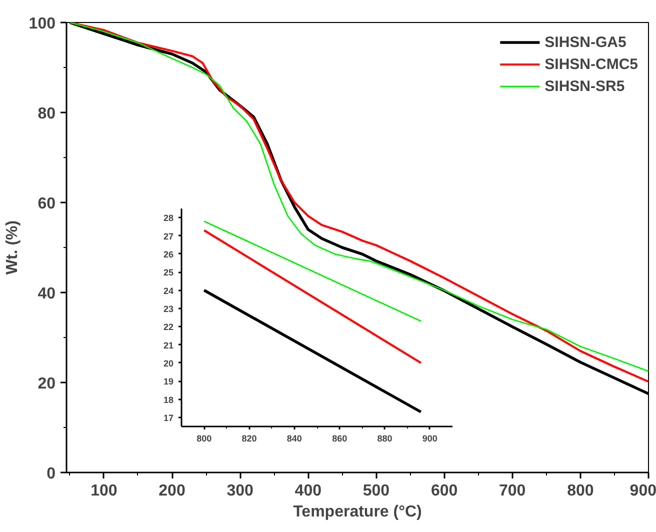  What do you see at coordinates (168, 399) in the screenshot?
I see `y-tick-label: 18` at bounding box center [168, 399].